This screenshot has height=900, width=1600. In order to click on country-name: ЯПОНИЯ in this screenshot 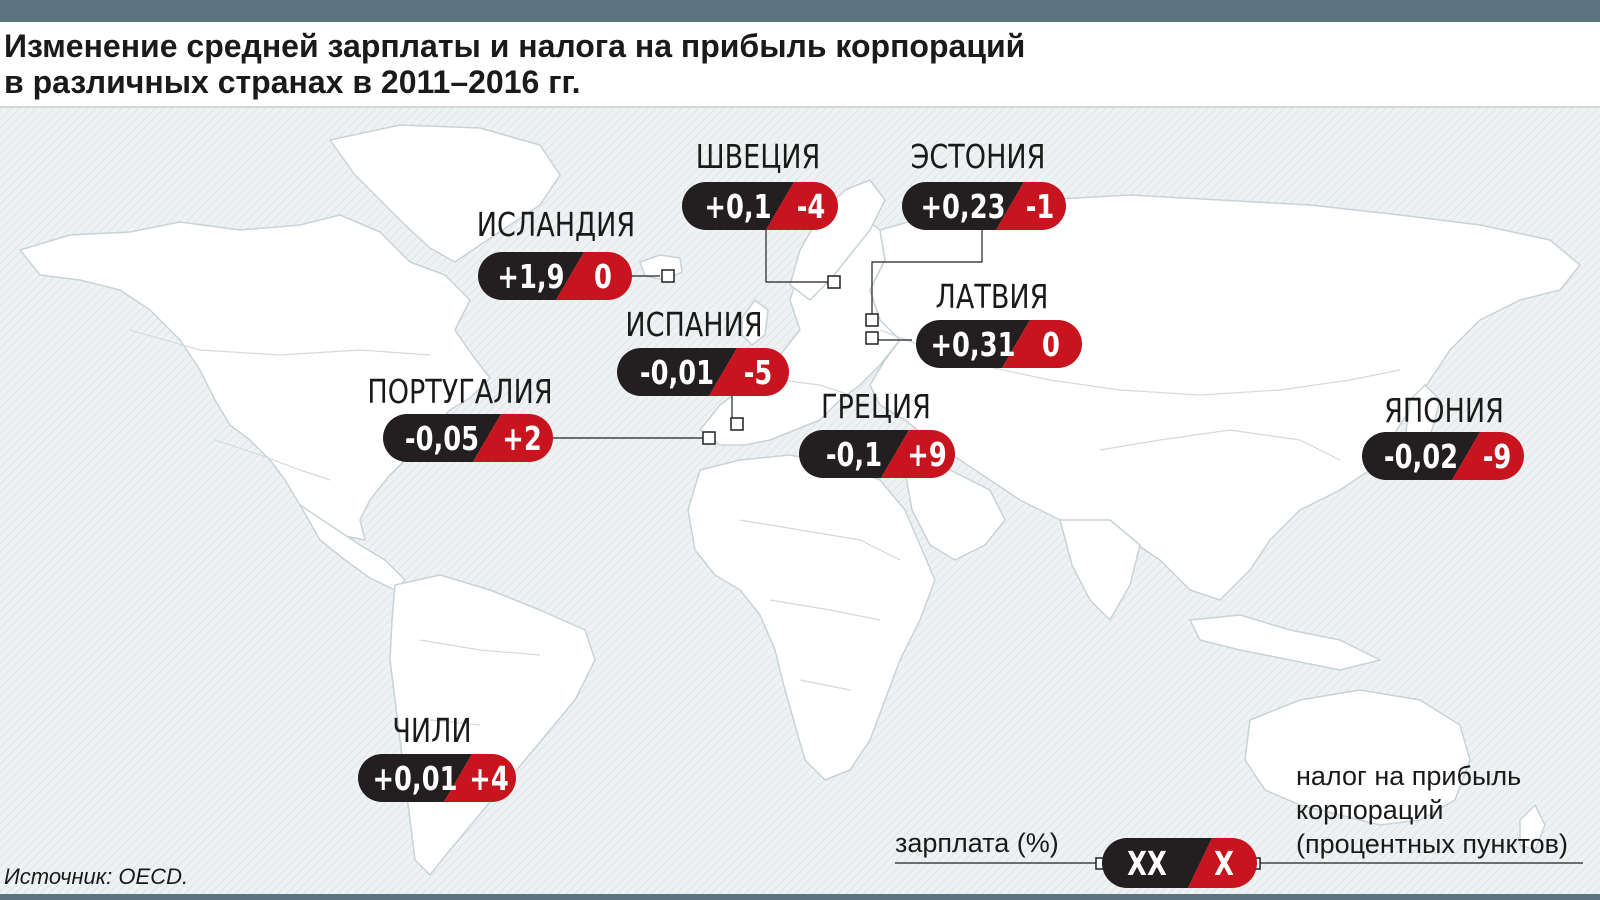, I will do `click(1444, 411)`.